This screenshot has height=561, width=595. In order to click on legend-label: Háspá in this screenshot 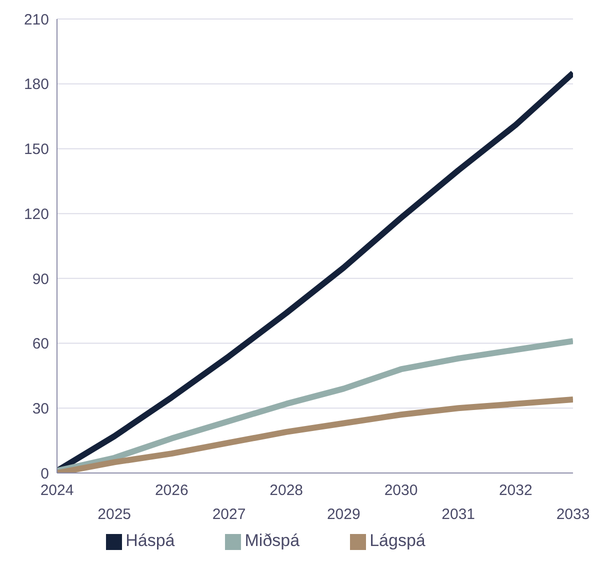, I will do `click(150, 540)`.